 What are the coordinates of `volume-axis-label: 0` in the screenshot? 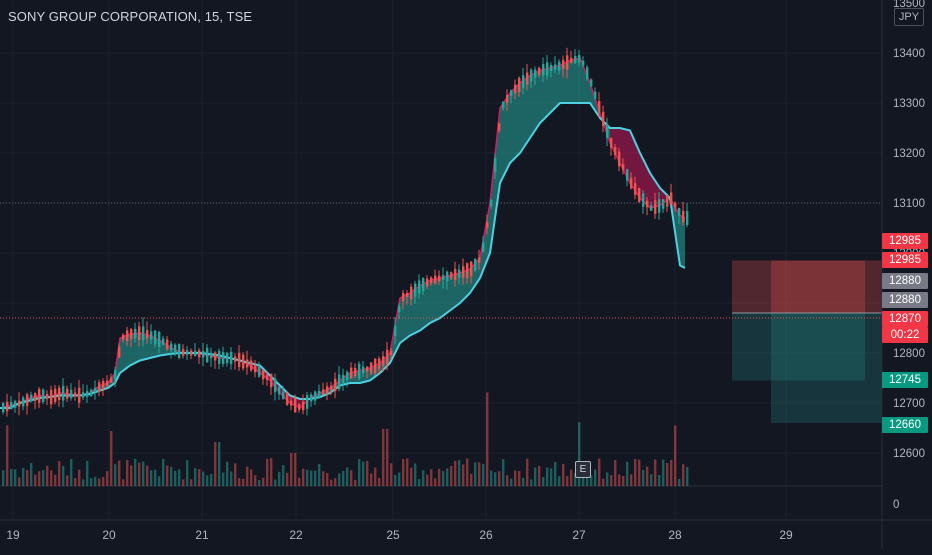 It's located at (896, 505).